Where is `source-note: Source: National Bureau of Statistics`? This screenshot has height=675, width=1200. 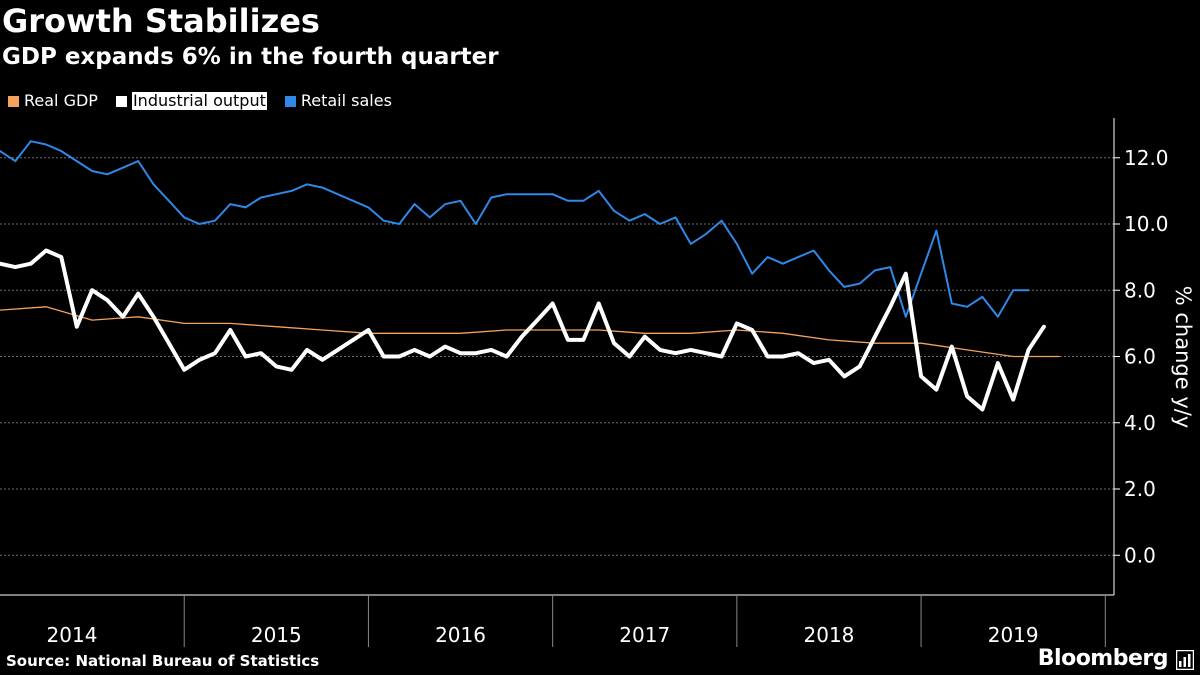 source-note: Source: National Bureau of Statistics is located at coordinates (163, 661).